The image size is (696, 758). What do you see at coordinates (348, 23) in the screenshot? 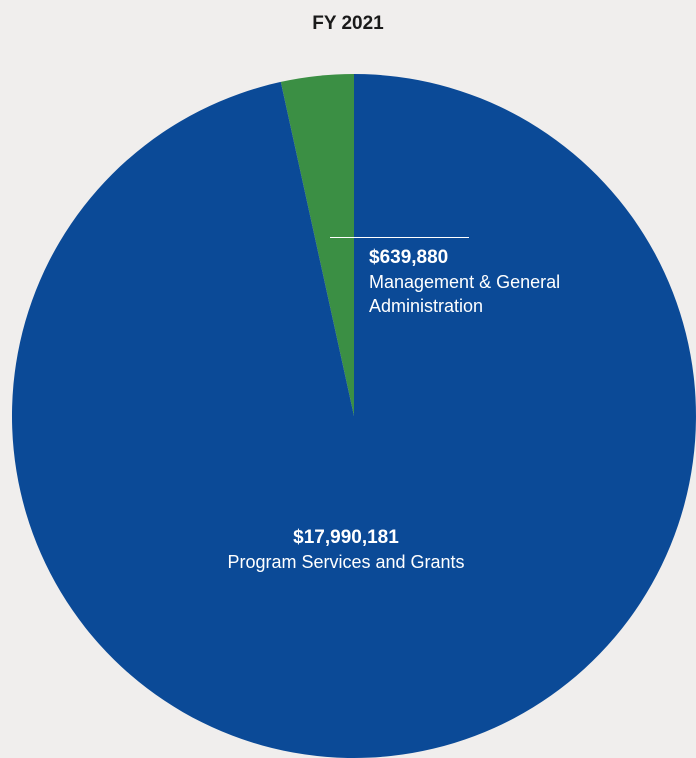
I see `chart-title: FY 2021` at bounding box center [348, 23].